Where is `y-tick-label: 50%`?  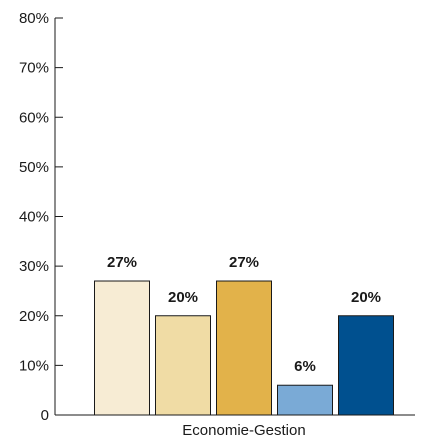
y-tick-label: 50% is located at coordinates (34, 167).